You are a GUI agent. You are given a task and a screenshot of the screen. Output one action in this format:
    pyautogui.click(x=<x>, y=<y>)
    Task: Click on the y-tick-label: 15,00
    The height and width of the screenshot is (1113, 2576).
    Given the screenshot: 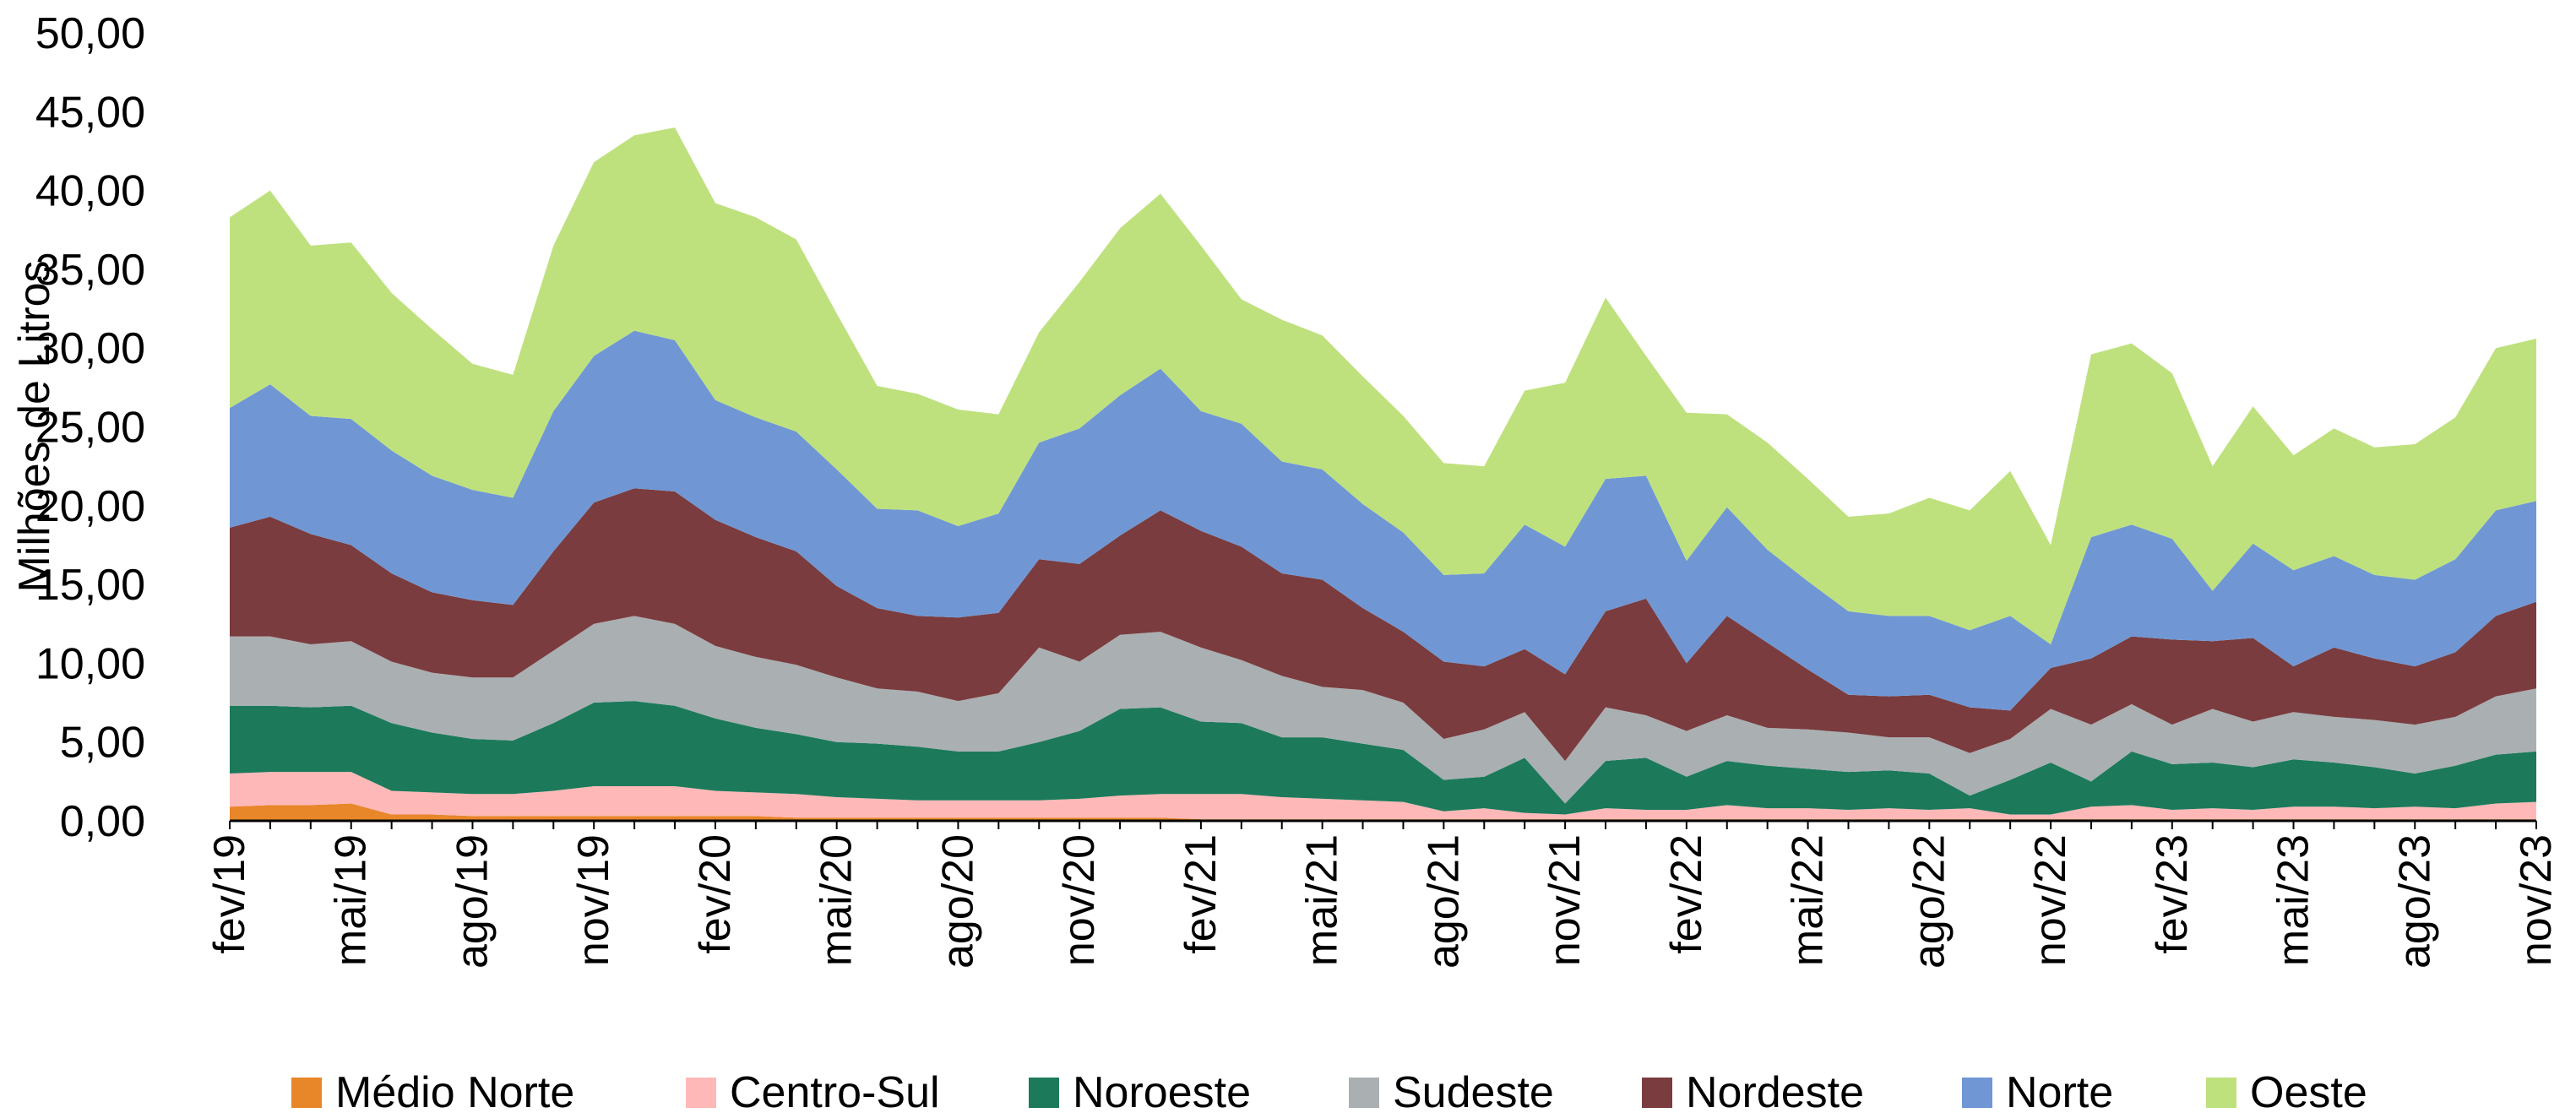 What is the action you would take?
    pyautogui.click(x=90, y=585)
    